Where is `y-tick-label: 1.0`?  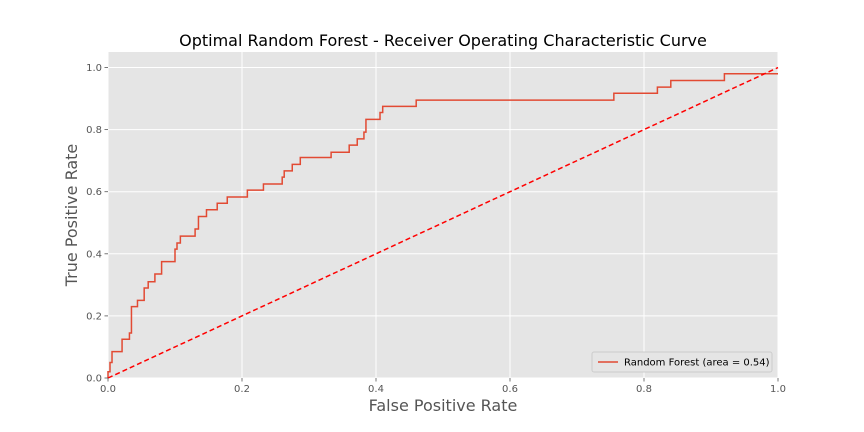
y-tick-label: 1.0 is located at coordinates (94, 68).